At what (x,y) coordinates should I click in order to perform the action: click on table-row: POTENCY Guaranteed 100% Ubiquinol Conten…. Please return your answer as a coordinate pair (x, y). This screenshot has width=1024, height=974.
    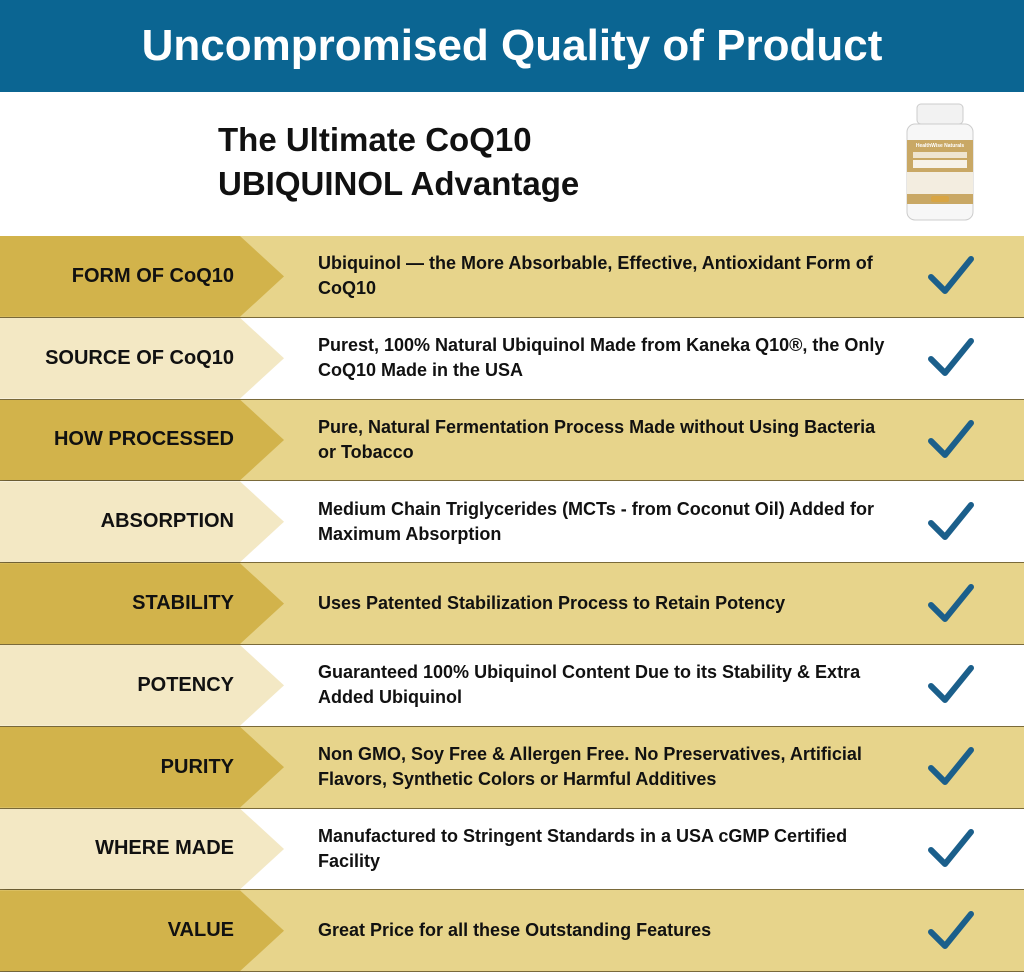
    Looking at the image, I should click on (512, 685).